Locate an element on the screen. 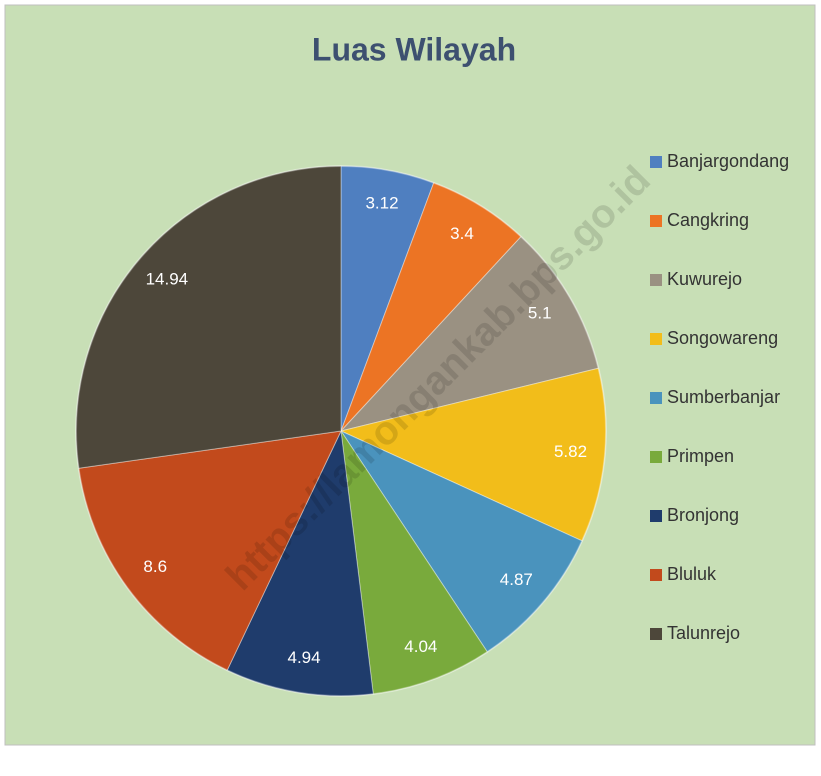 This screenshot has width=821, height=776. data-label: 3.12 is located at coordinates (381, 203).